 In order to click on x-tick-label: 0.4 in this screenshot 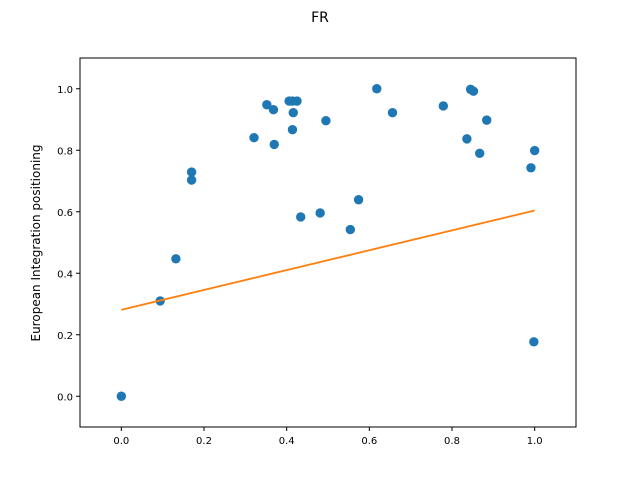, I will do `click(287, 441)`.